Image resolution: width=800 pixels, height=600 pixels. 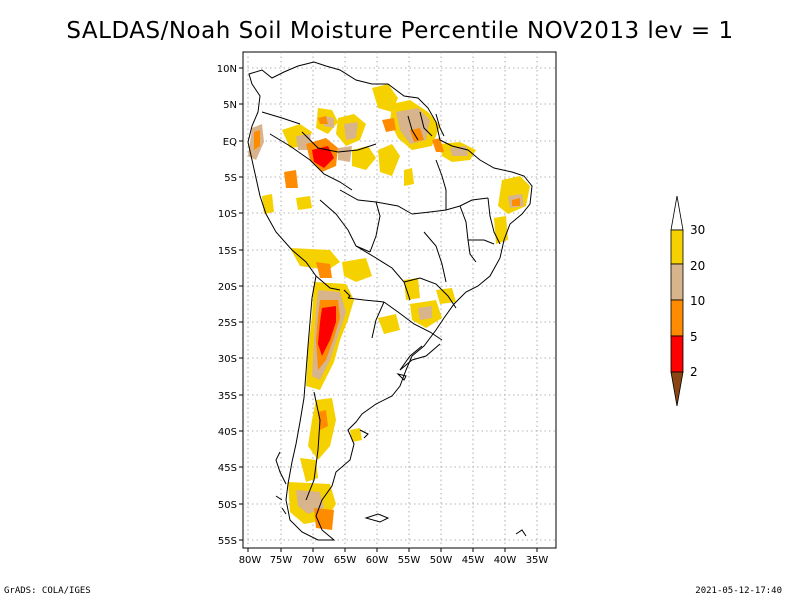 What do you see at coordinates (281, 560) in the screenshot?
I see `lon-tick-label: 75W` at bounding box center [281, 560].